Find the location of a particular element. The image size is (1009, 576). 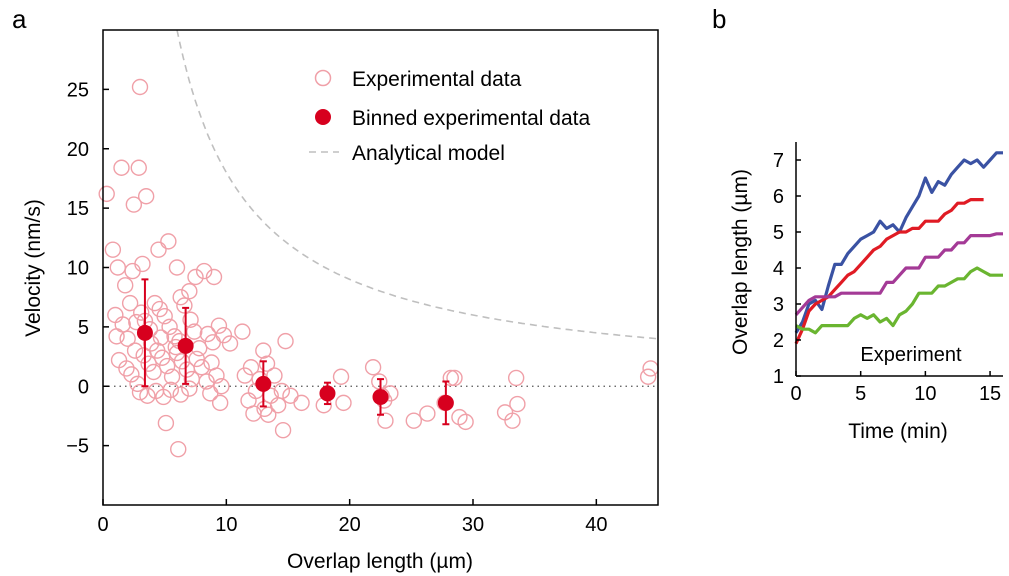

legend-label-binned: Binned experimental data is located at coordinates (471, 118).